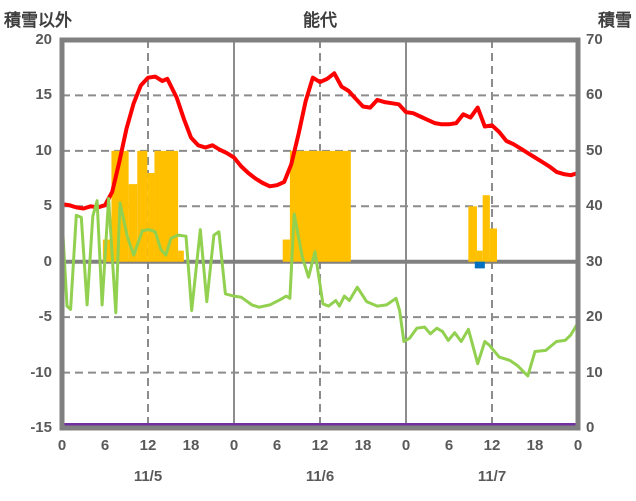 This screenshot has height=501, width=636. What do you see at coordinates (234, 445) in the screenshot?
I see `x-axis-tick-4: 0` at bounding box center [234, 445].